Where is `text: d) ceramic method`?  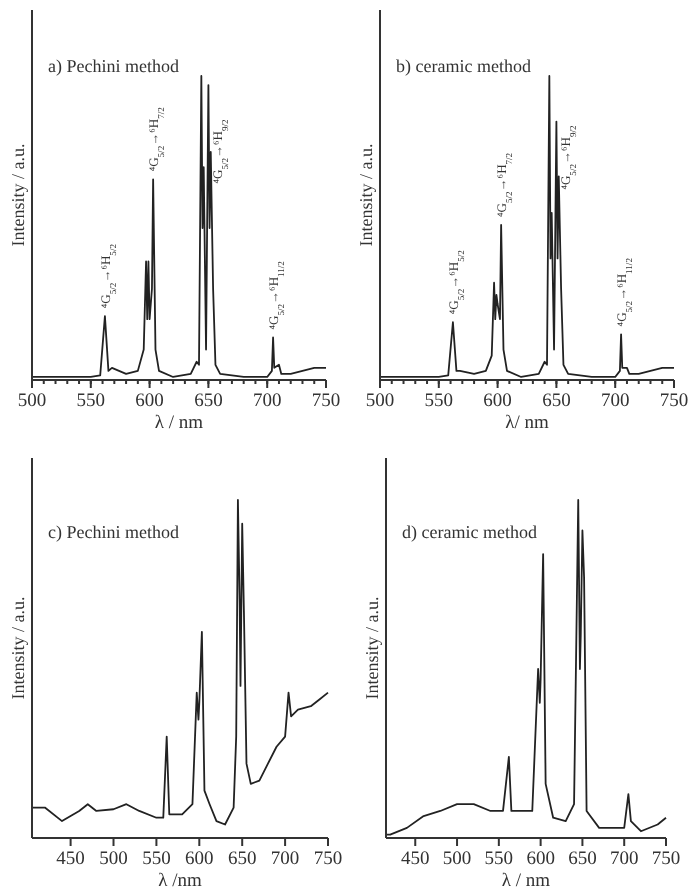 text: d) ceramic method is located at coordinates (470, 532).